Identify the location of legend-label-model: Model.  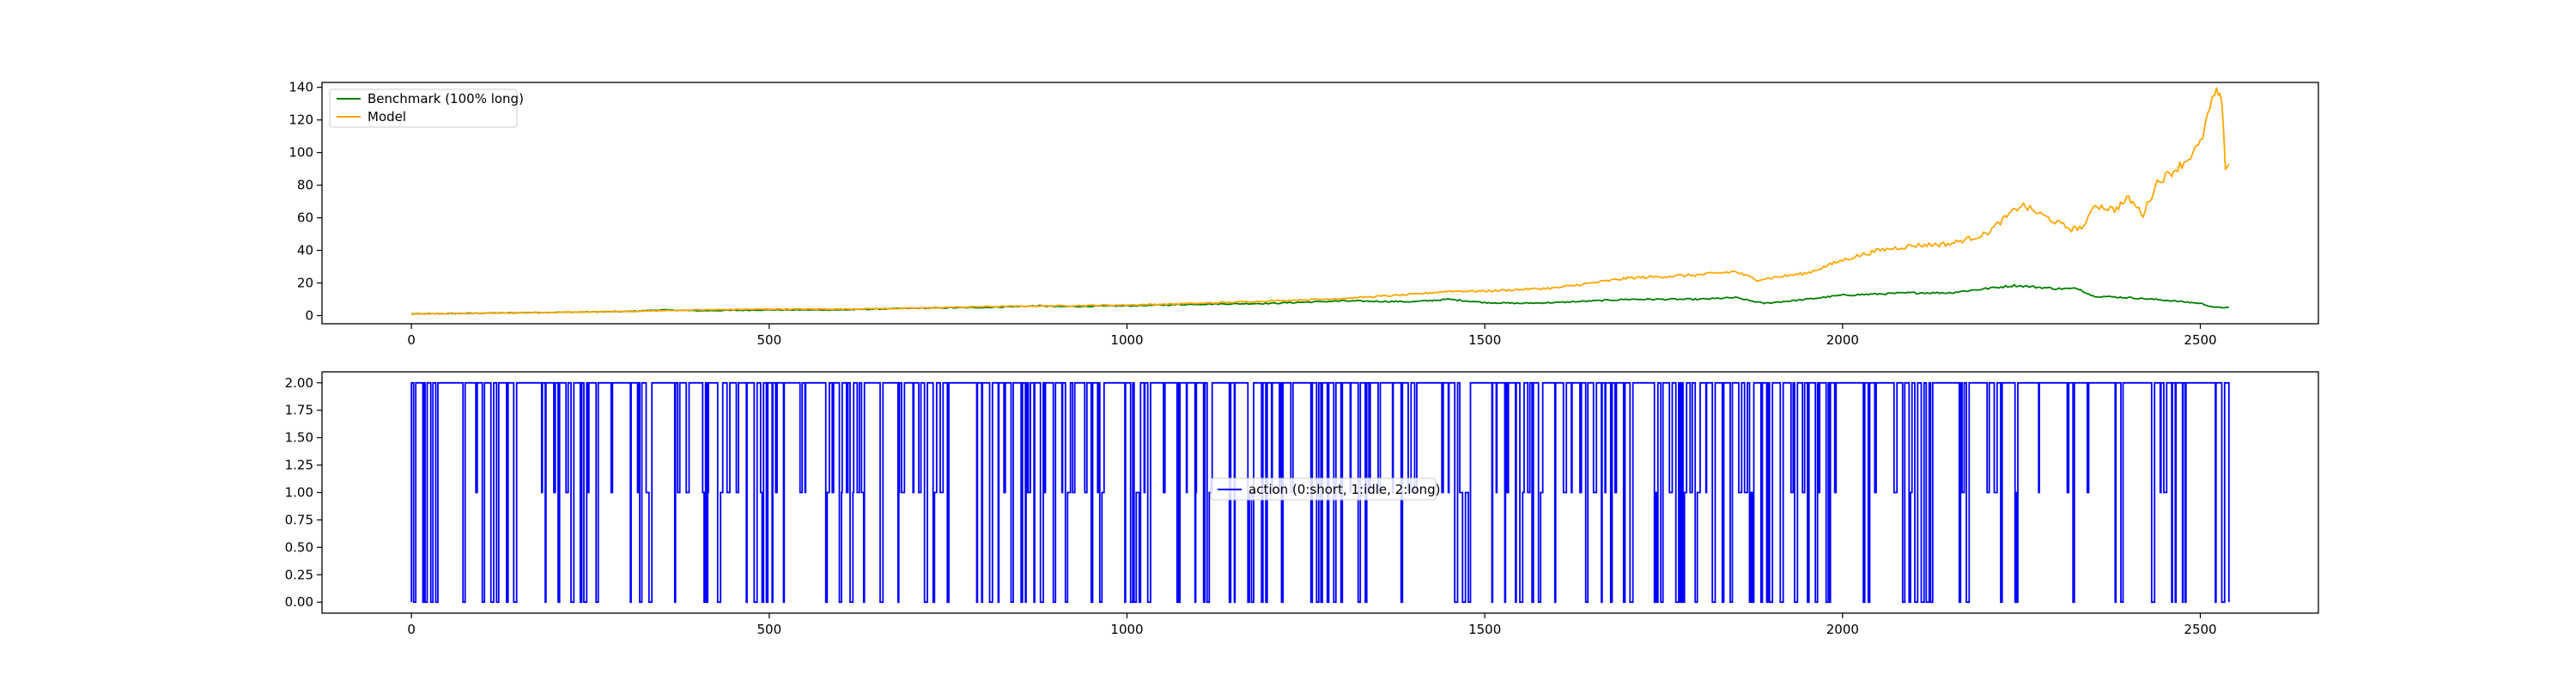
(387, 117).